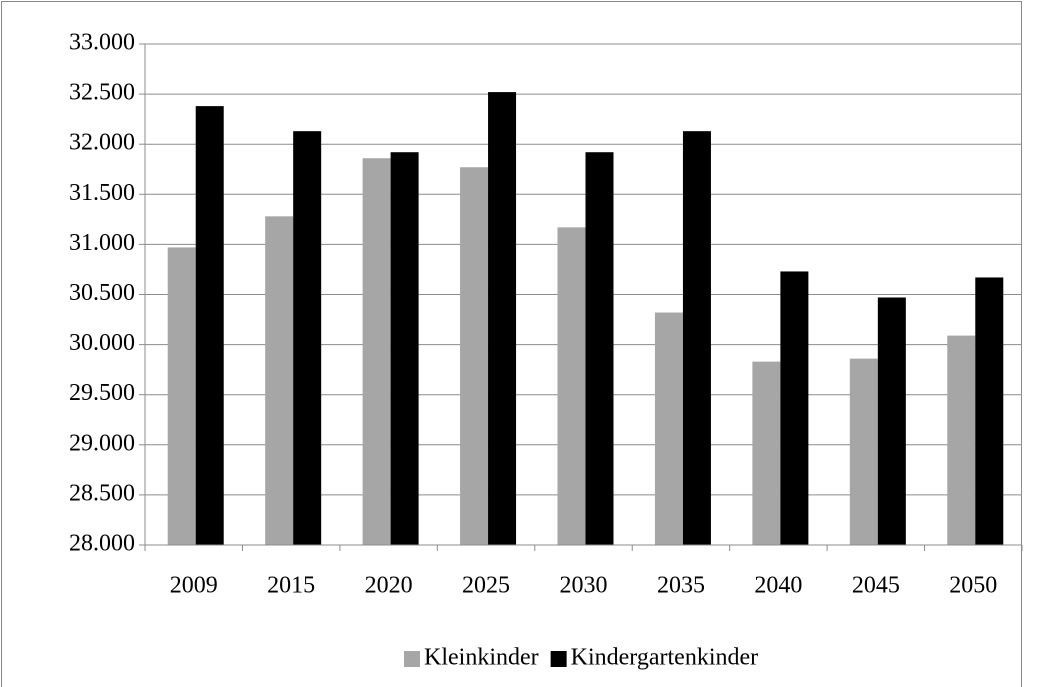 Image resolution: width=1041 pixels, height=687 pixels. I want to click on y-tick-label: 29.000, so click(102, 443).